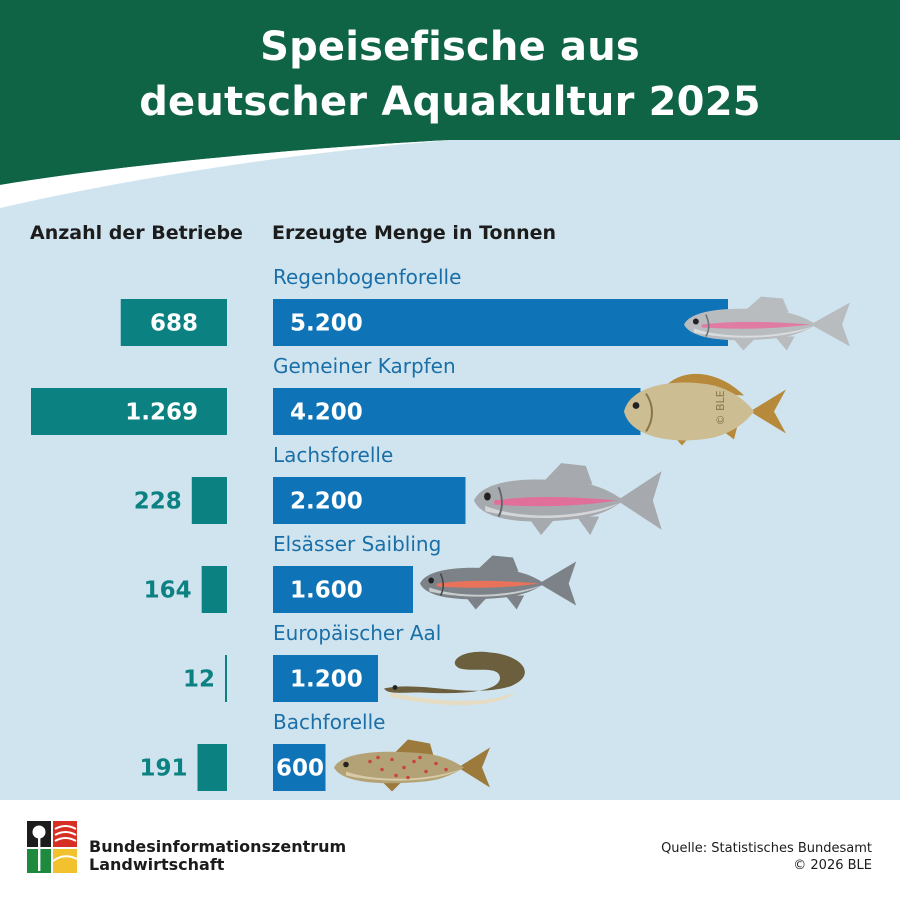 This screenshot has height=900, width=900. What do you see at coordinates (326, 502) in the screenshot?
I see `menge-value-label: 2.200` at bounding box center [326, 502].